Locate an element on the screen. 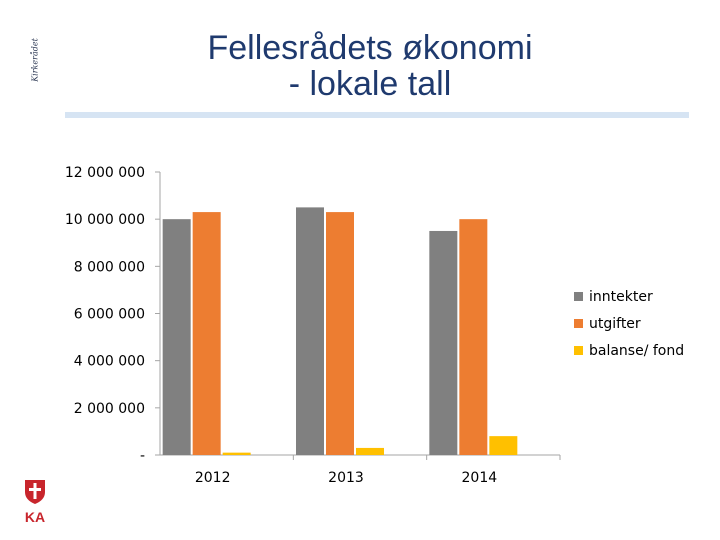  legend-label-0: inntekter is located at coordinates (621, 297).